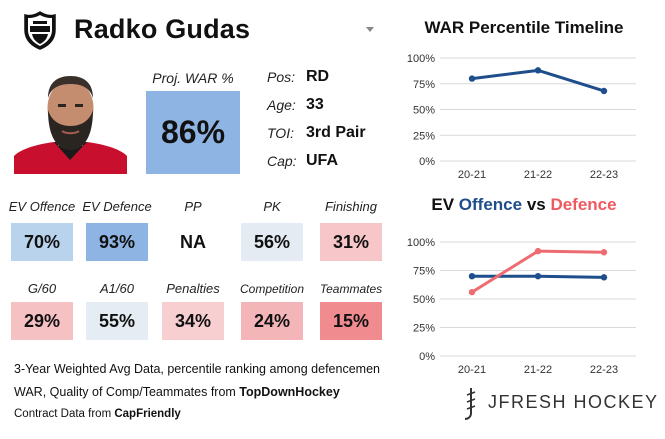 The image size is (665, 439). I want to click on footnote-sources-prefix: WAR, Quality of Comp/Teammates from, so click(127, 392).